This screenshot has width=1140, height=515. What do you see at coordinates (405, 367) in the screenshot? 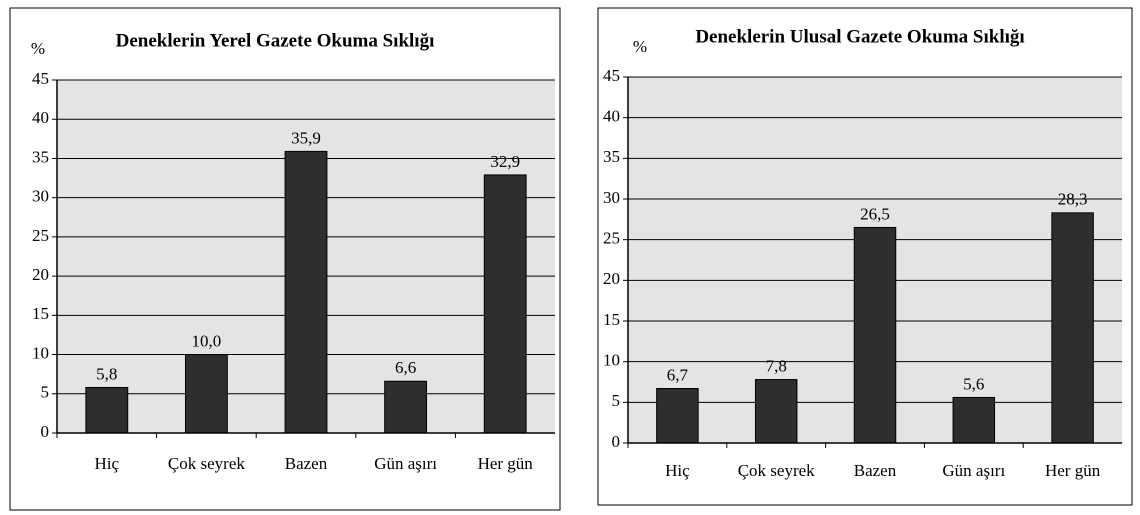
I see `value-label: 6,6` at bounding box center [405, 367].